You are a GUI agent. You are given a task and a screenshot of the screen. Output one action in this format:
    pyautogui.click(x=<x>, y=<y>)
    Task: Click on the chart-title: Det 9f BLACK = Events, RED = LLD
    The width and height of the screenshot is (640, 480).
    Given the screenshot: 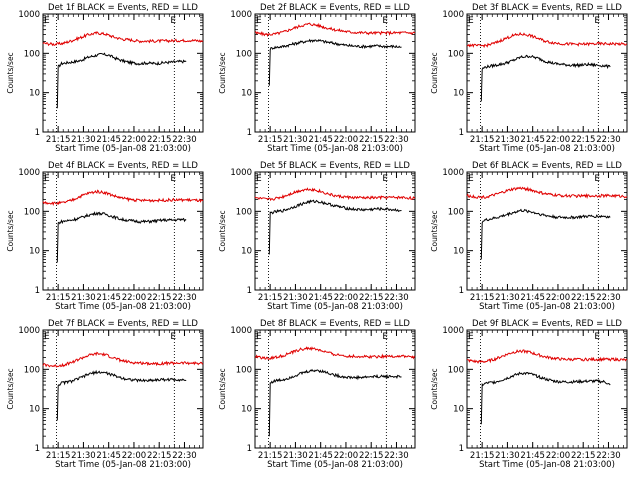 What is the action you would take?
    pyautogui.click(x=547, y=324)
    